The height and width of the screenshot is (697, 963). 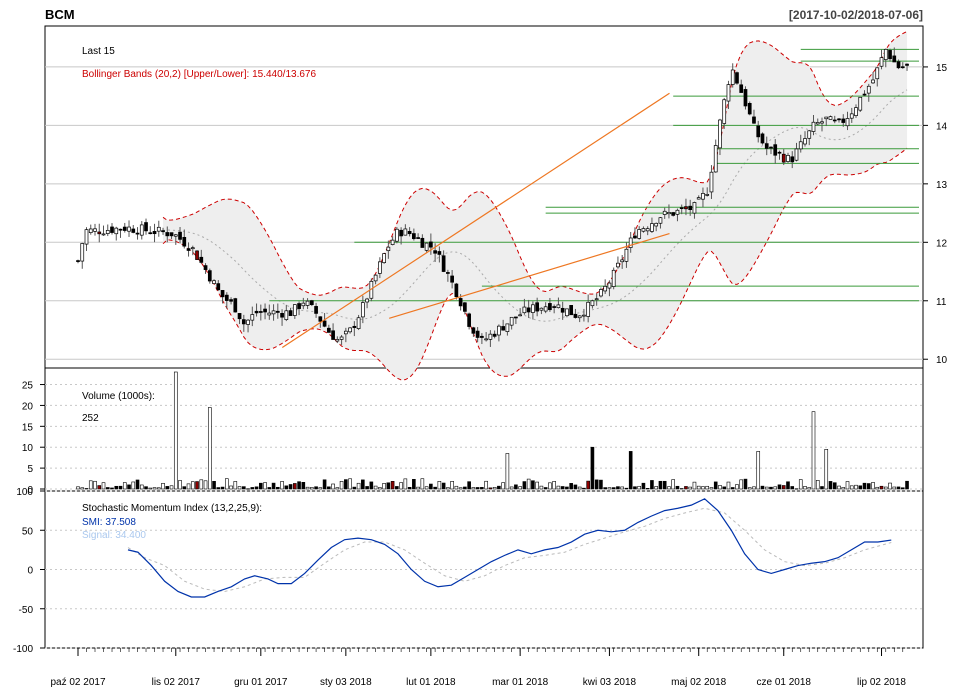 What do you see at coordinates (98, 51) in the screenshot?
I see `last-label: Last 15` at bounding box center [98, 51].